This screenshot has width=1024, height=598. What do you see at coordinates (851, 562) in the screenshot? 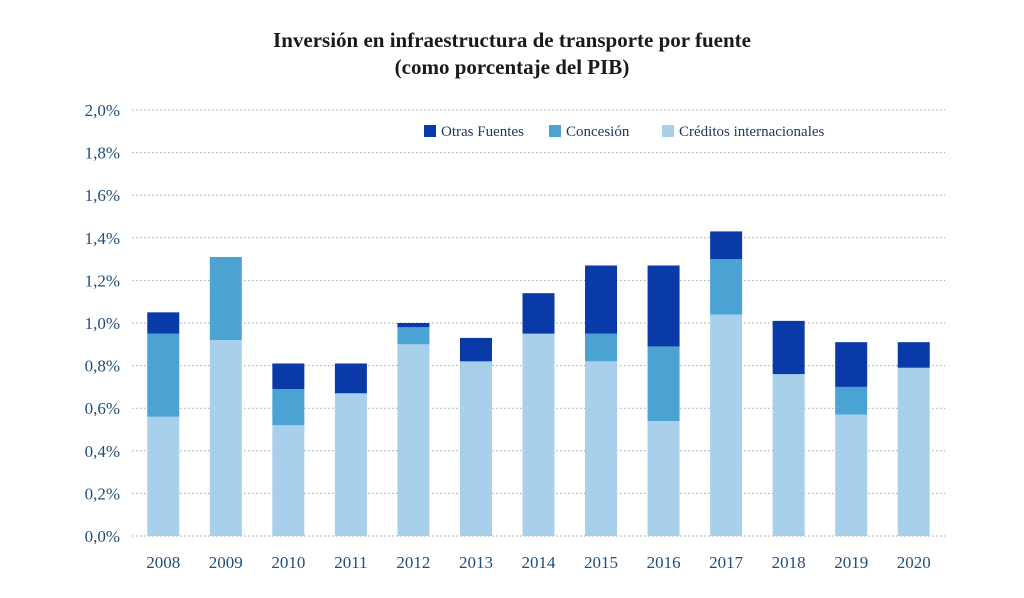
I see `x-tick-label: 2019` at bounding box center [851, 562].